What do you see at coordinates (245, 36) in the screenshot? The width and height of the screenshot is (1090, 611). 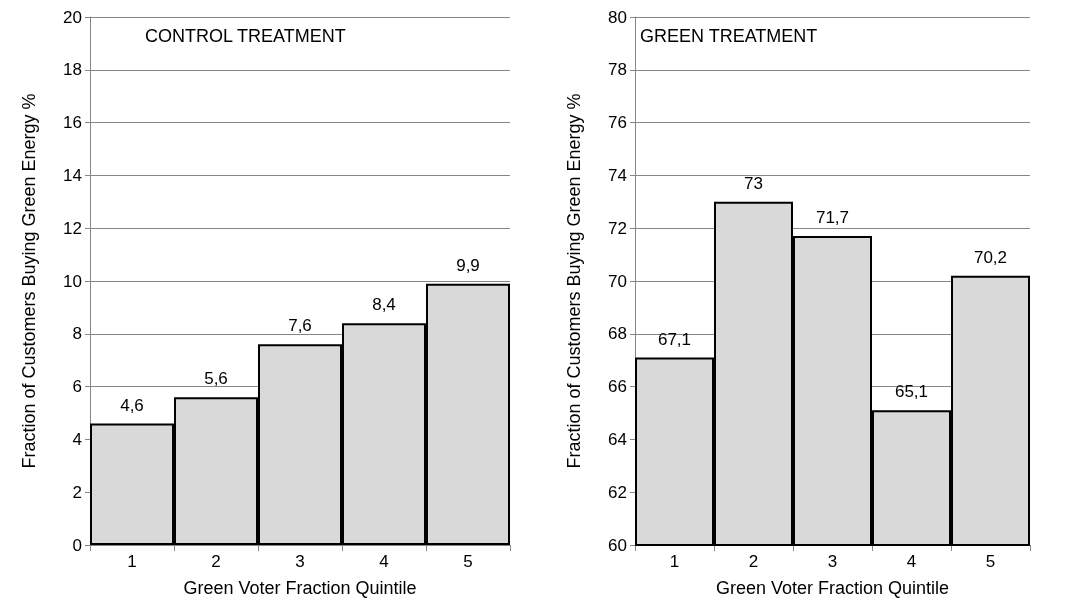 I see `text: CONTROL TREATMENT` at bounding box center [245, 36].